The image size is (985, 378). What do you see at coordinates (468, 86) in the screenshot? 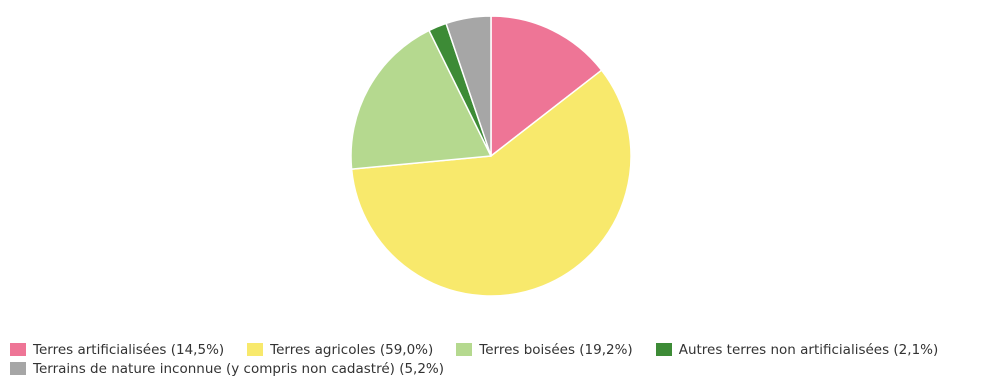
I see `pie-slice-terrains-nature-inconnue` at bounding box center [468, 86].